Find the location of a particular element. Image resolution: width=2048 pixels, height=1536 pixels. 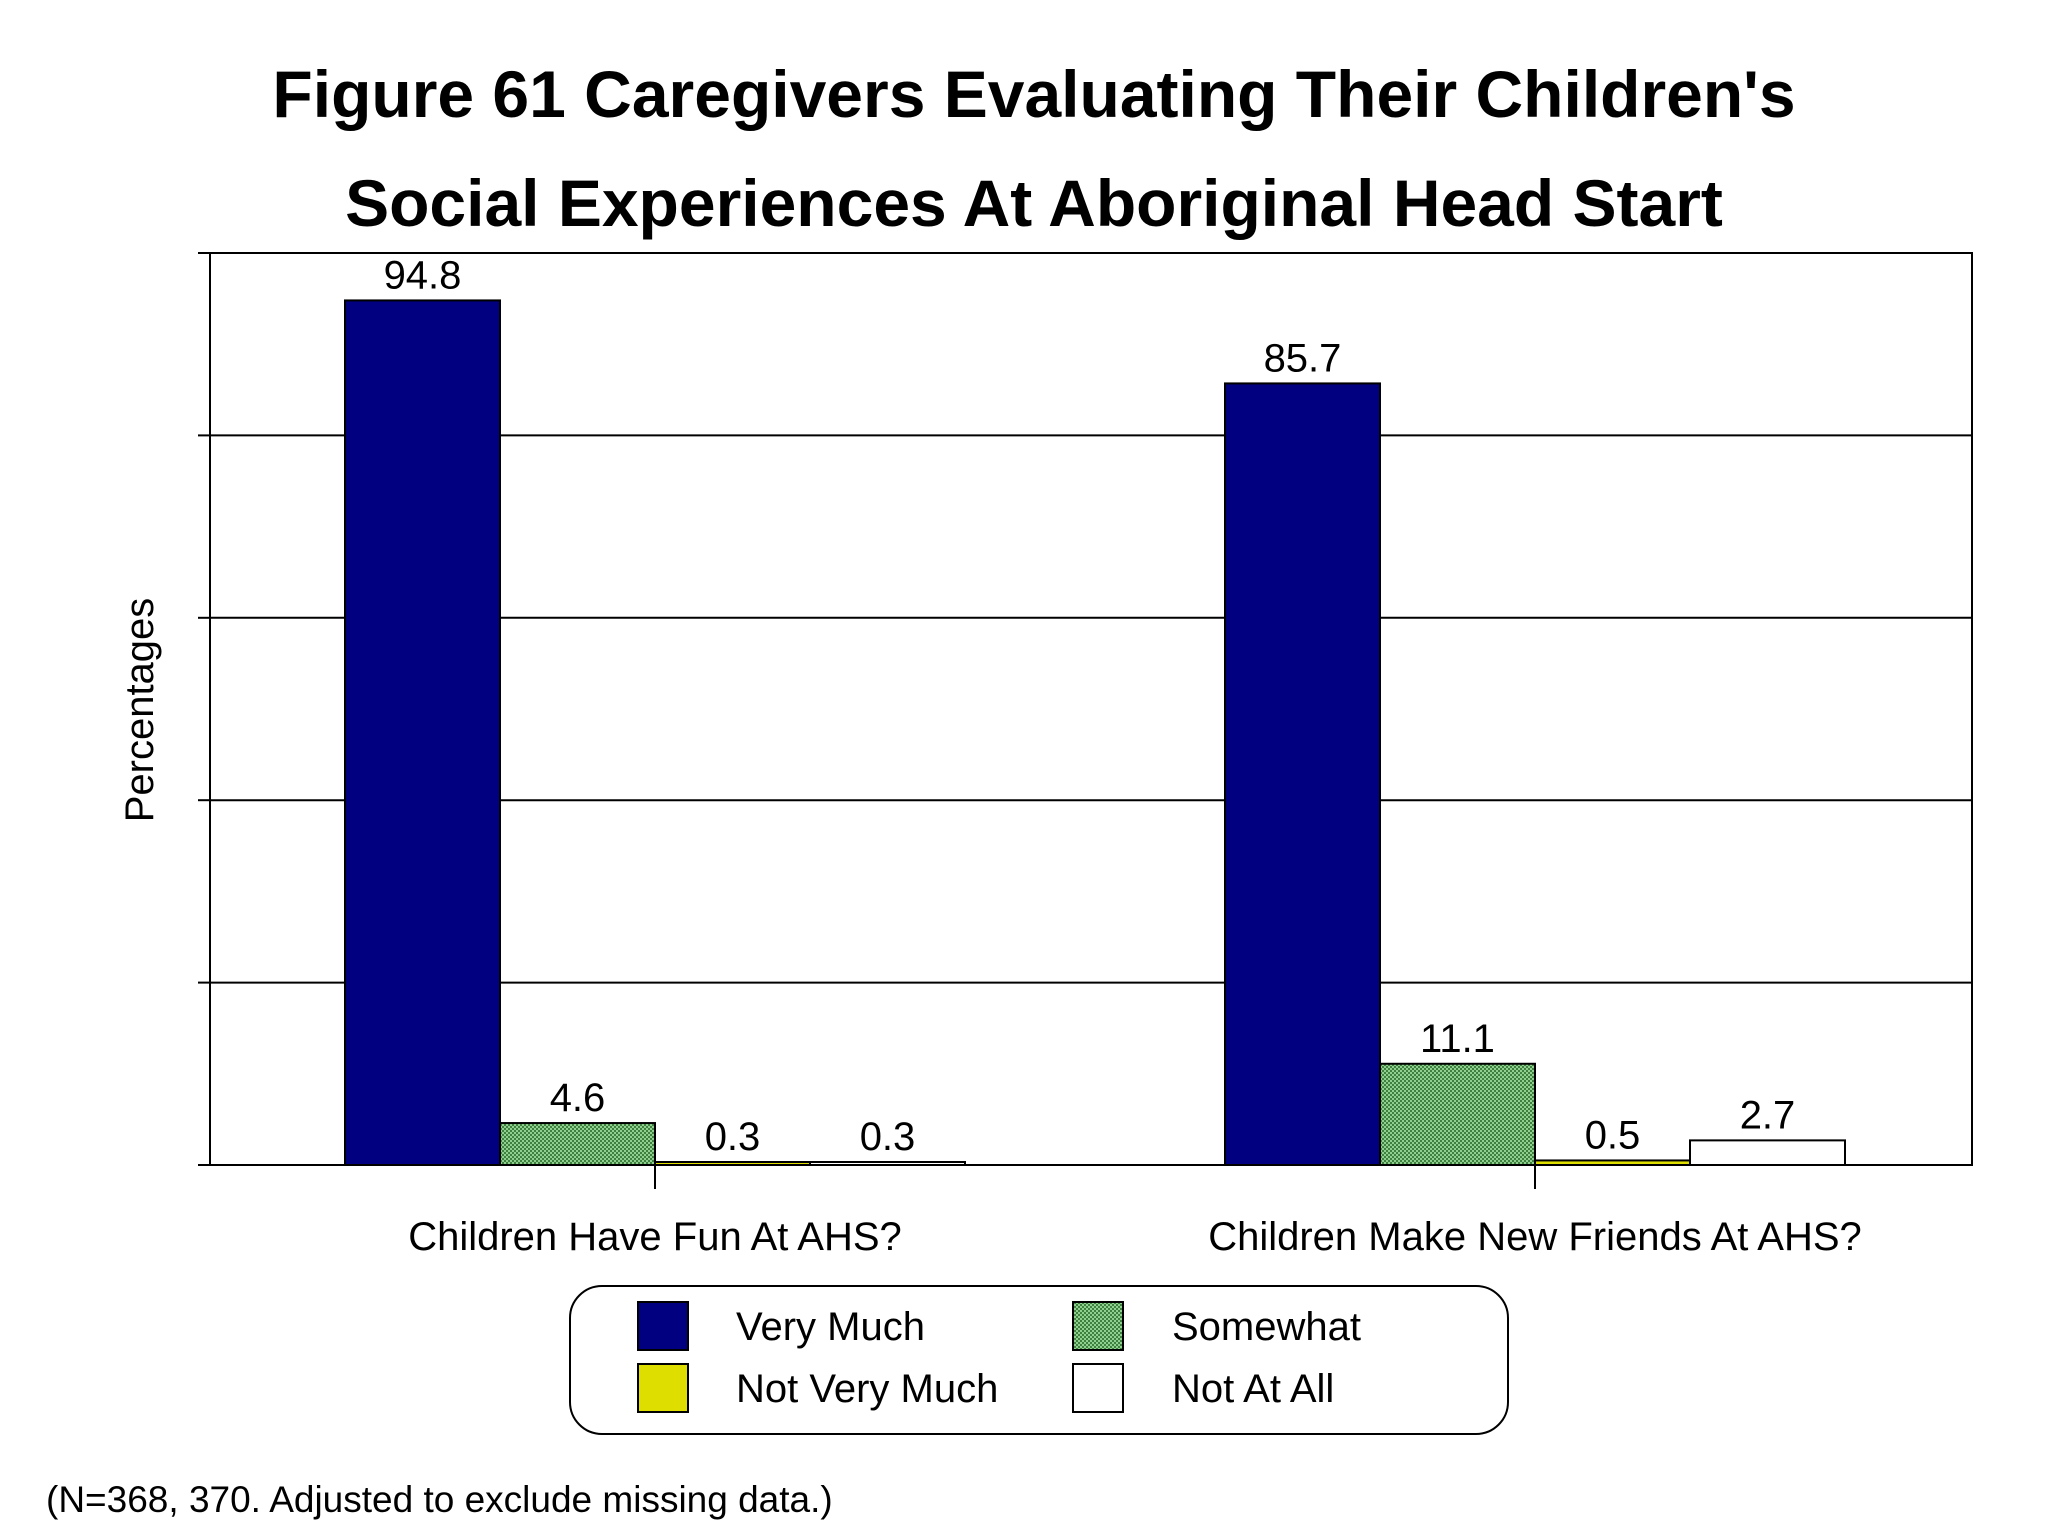

legend-label: Not At All is located at coordinates (1253, 1389).